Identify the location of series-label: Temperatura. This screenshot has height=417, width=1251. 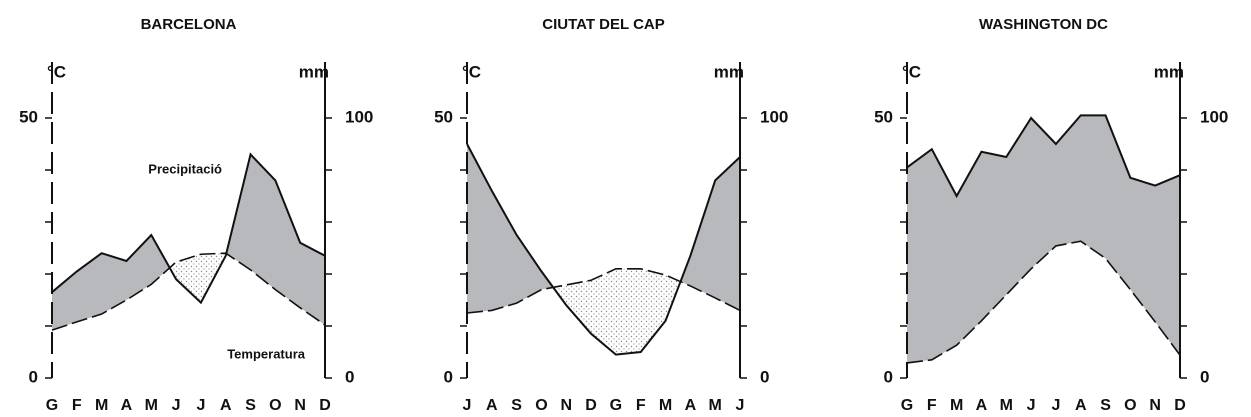
(266, 353).